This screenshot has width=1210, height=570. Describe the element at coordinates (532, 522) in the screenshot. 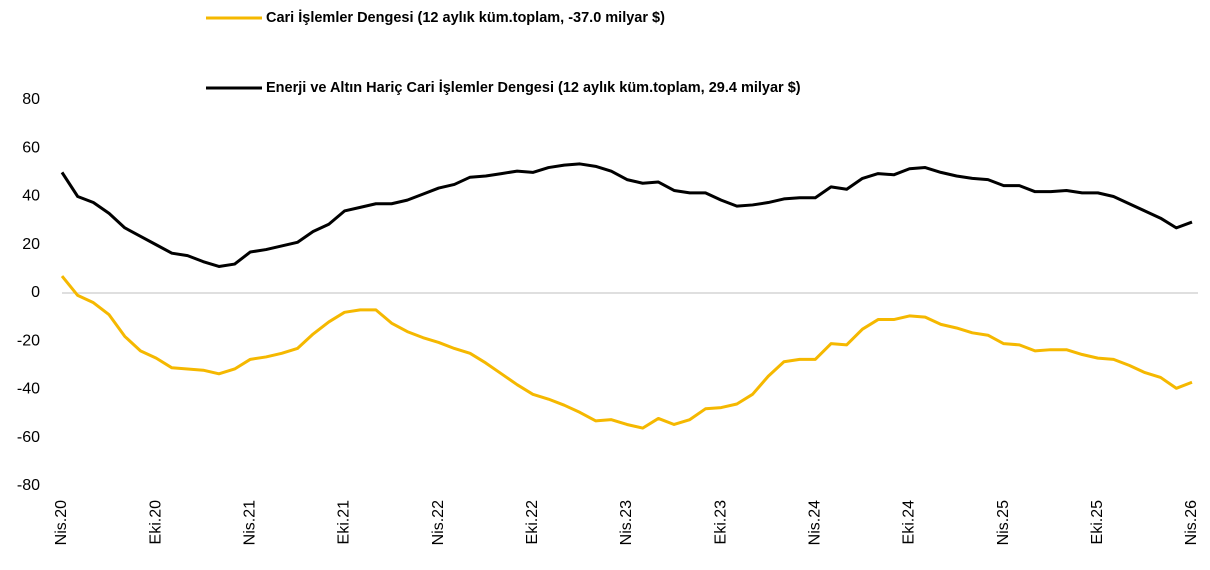

I see `x-tick-label: Eki.22` at that location.